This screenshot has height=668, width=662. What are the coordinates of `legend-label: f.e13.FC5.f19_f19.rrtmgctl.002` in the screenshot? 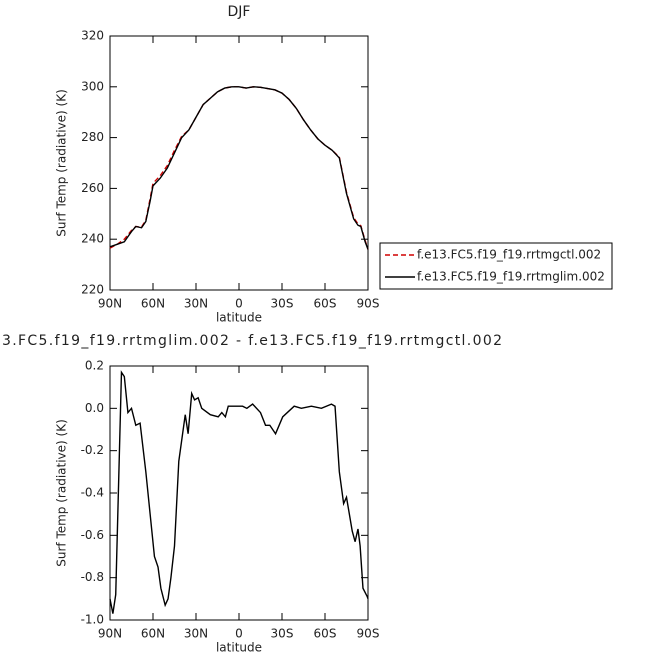 It's located at (509, 255).